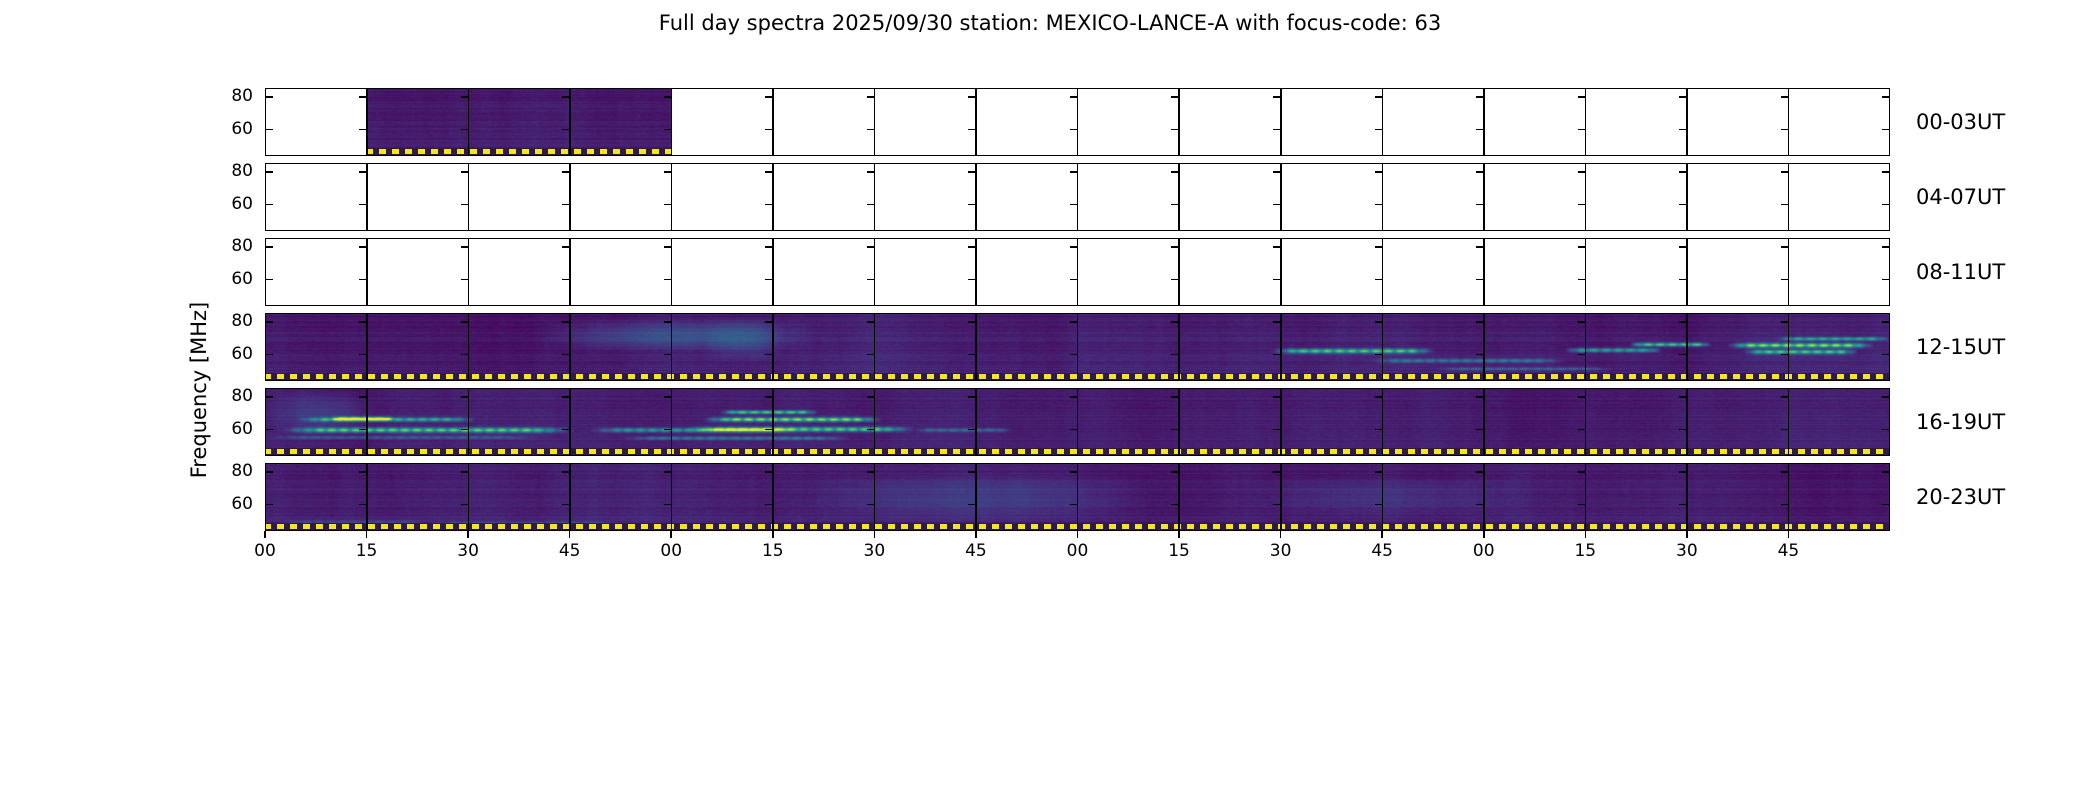  I want to click on spectra-panel-08-11ut, so click(1077, 272).